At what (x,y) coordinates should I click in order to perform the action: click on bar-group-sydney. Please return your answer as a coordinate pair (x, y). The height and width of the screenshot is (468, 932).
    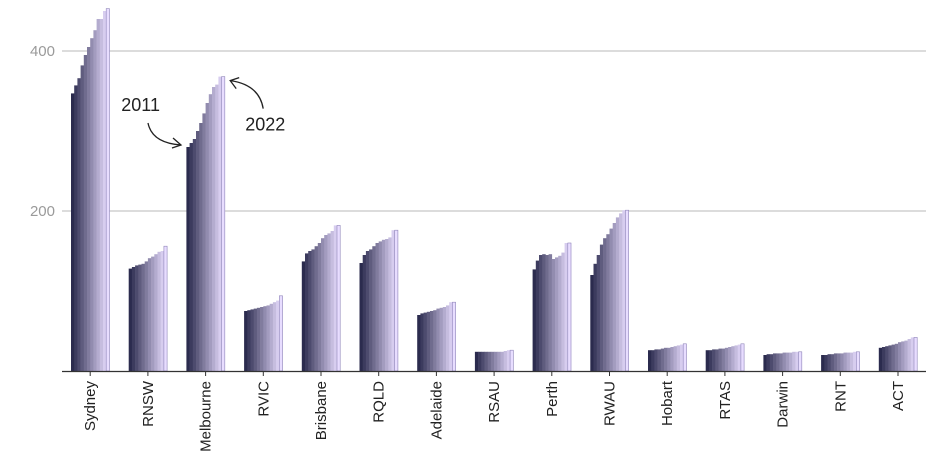
    Looking at the image, I should click on (90, 190).